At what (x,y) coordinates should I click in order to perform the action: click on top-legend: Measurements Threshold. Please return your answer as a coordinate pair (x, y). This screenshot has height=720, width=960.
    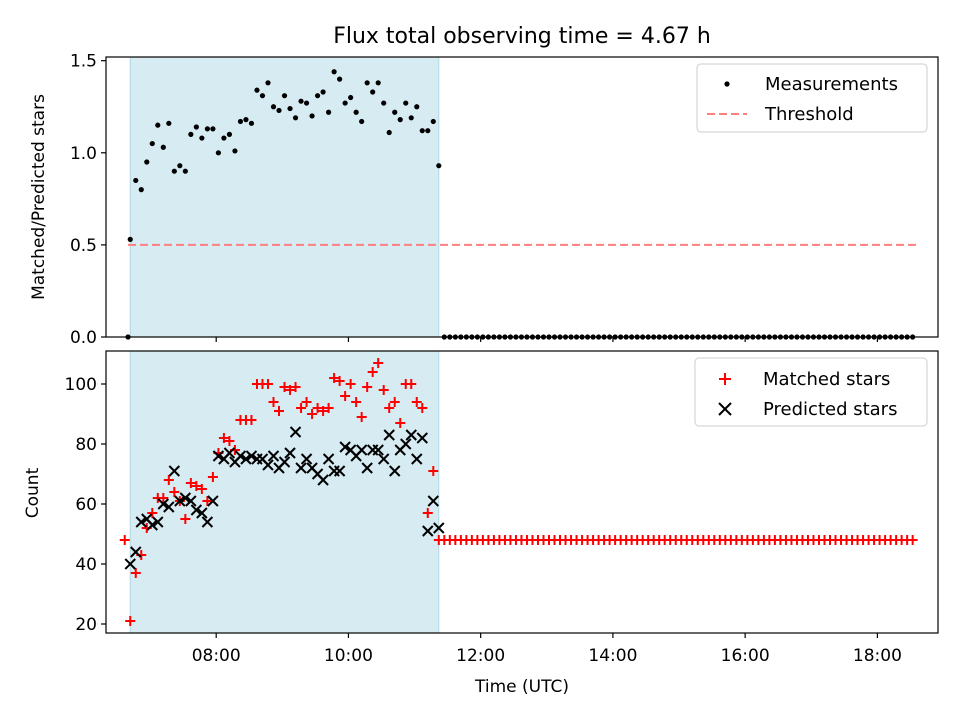
    Looking at the image, I should click on (812, 98).